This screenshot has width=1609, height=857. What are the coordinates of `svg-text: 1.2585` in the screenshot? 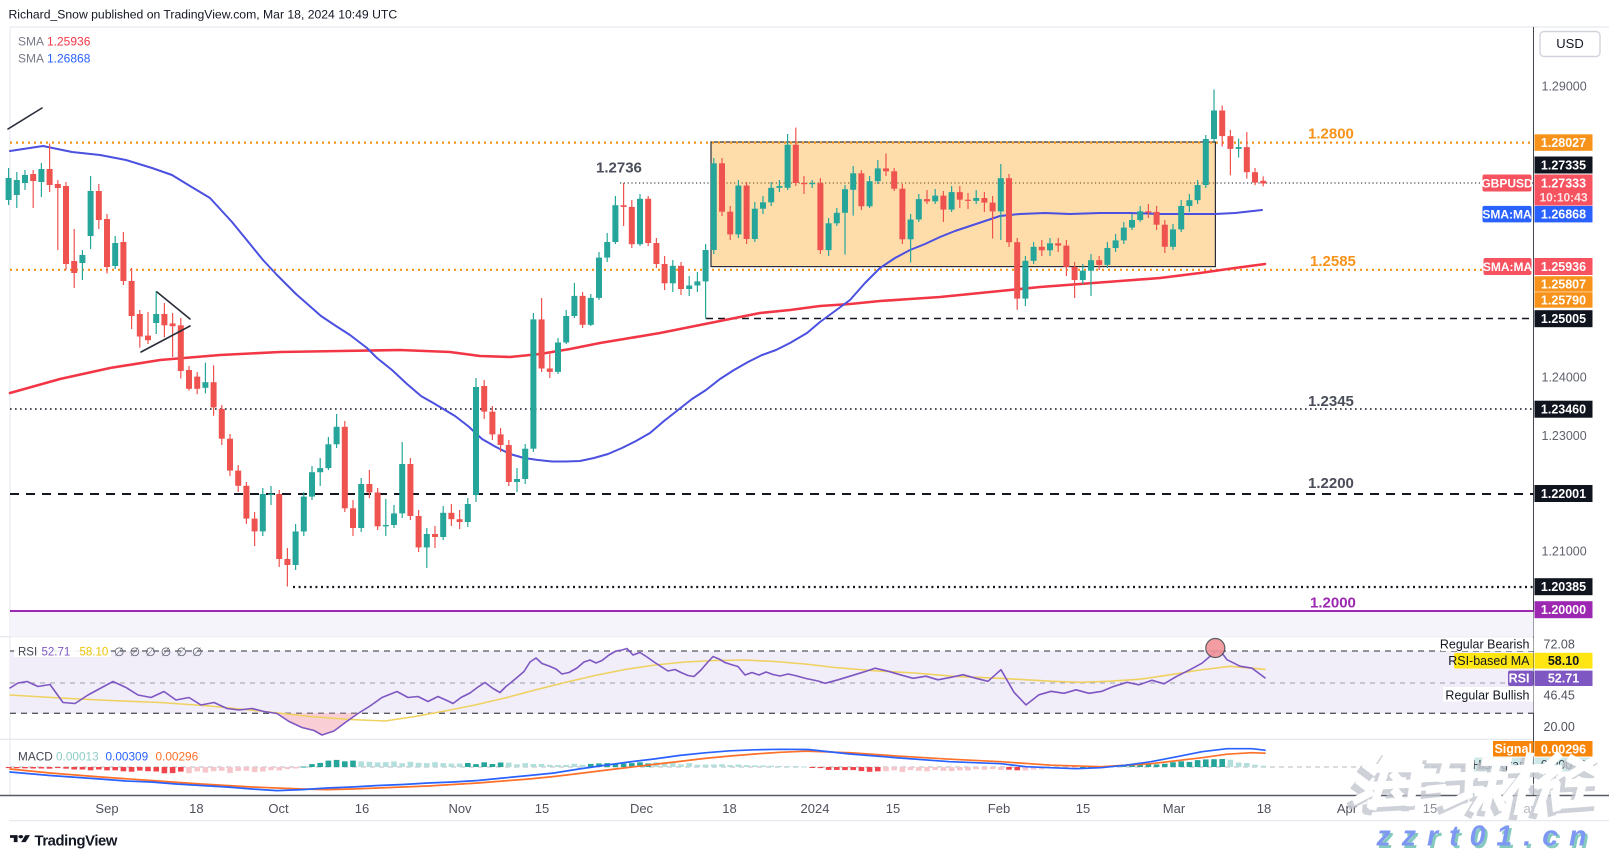 It's located at (1333, 261).